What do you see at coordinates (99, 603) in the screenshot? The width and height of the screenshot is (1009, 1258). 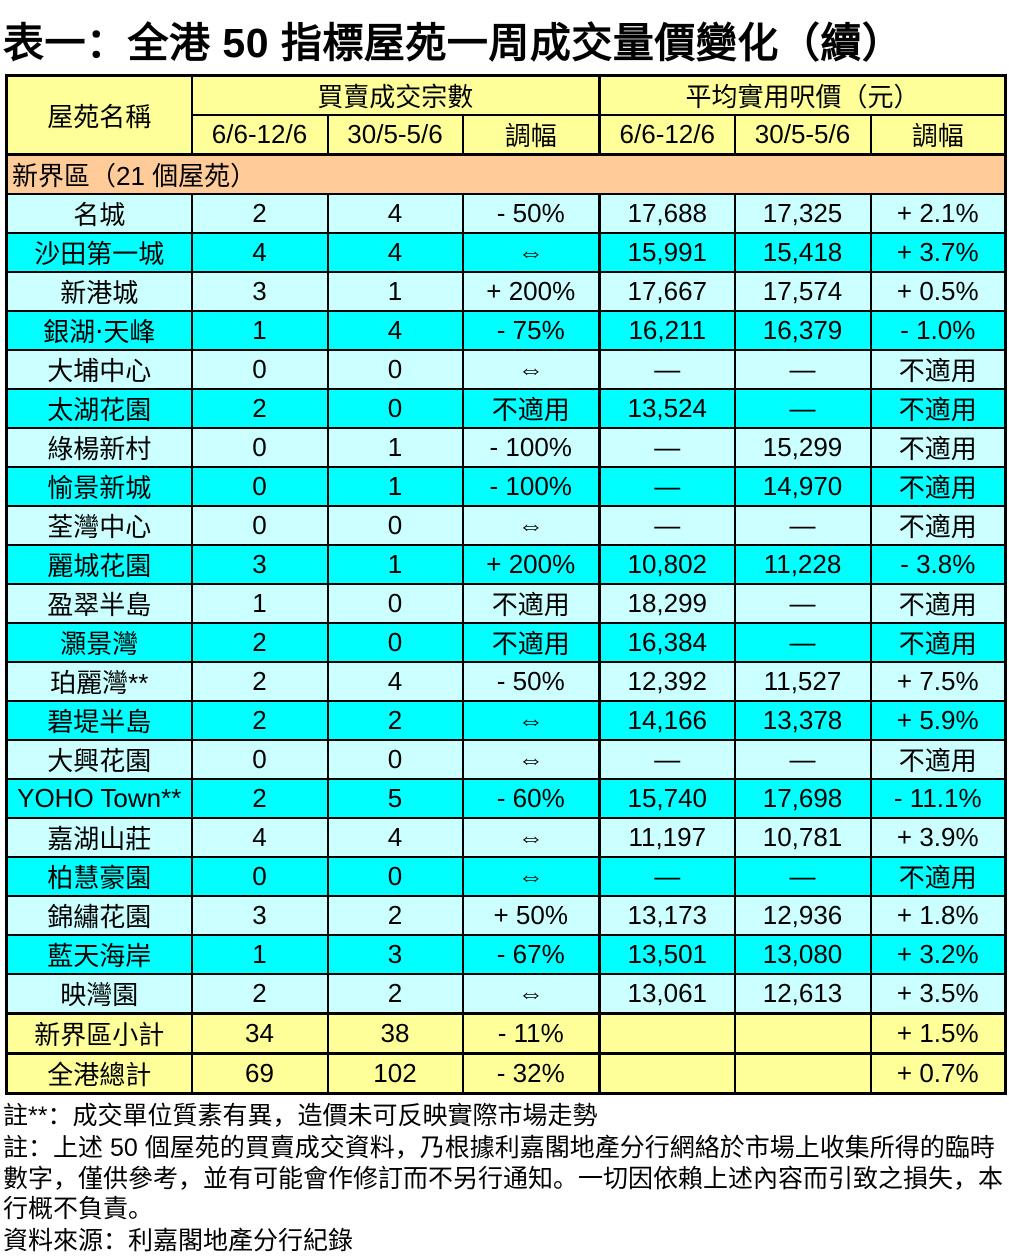 I see `estate-name: 盈翠半島` at bounding box center [99, 603].